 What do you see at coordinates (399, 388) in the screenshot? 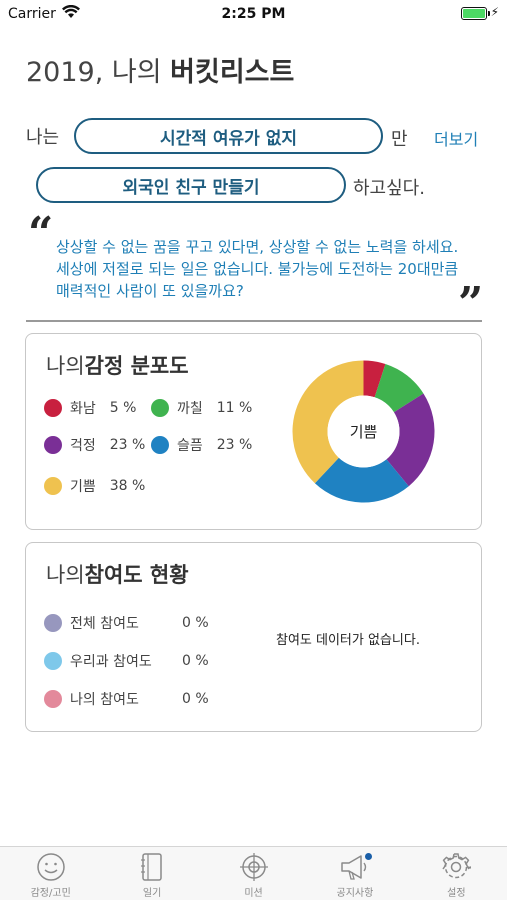
I see `donut-slice-까칠` at bounding box center [399, 388].